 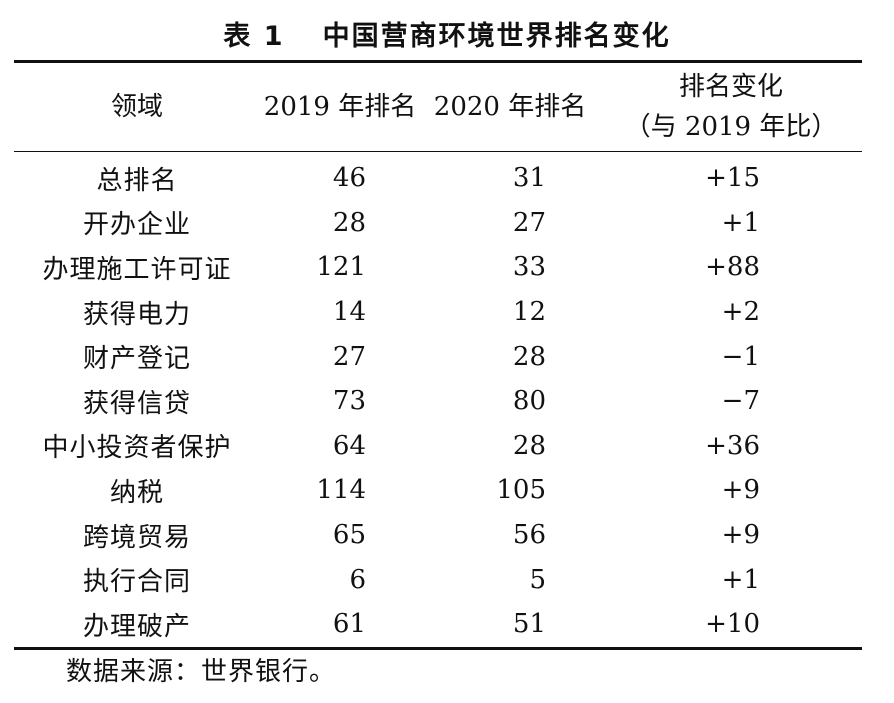 What do you see at coordinates (740, 356) in the screenshot?
I see `cell-rank-change: −1` at bounding box center [740, 356].